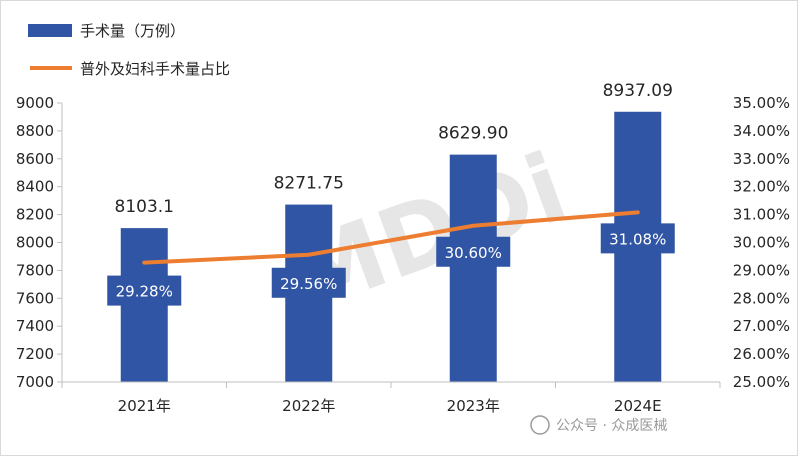 The height and width of the screenshot is (456, 798). I want to click on line-value-labels: 29.28% 29.56% 30.60% 31.08%, so click(391, 264).